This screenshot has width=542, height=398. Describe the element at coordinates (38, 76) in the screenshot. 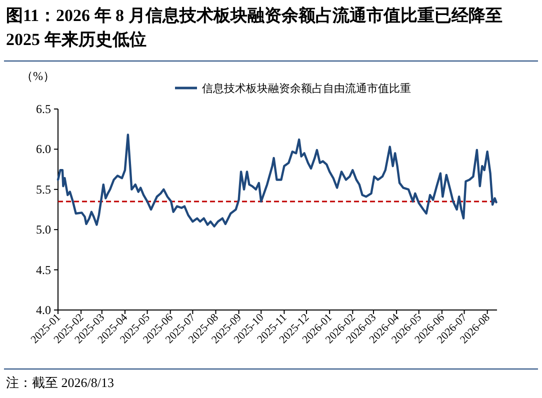

I see `y-axis-title: （%）` at that location.